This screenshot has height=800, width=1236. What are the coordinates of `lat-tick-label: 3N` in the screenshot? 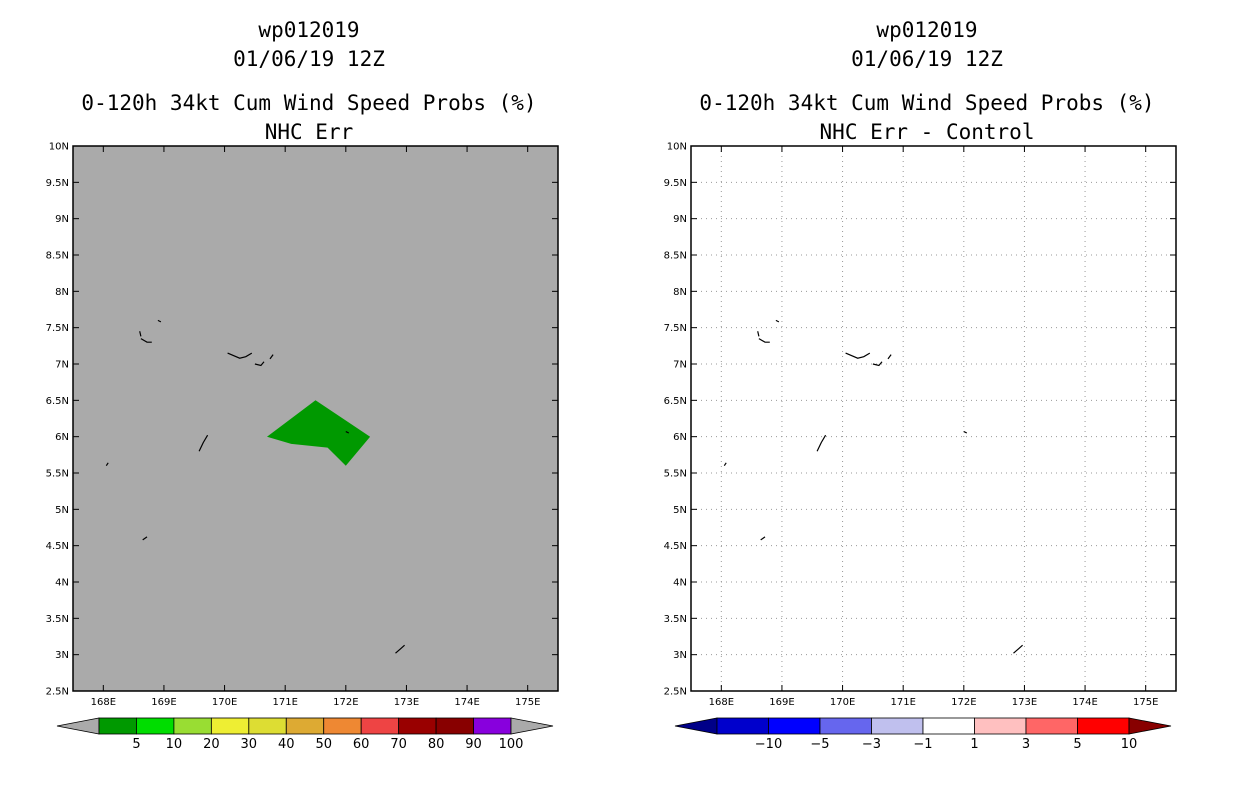 It's located at (680, 655).